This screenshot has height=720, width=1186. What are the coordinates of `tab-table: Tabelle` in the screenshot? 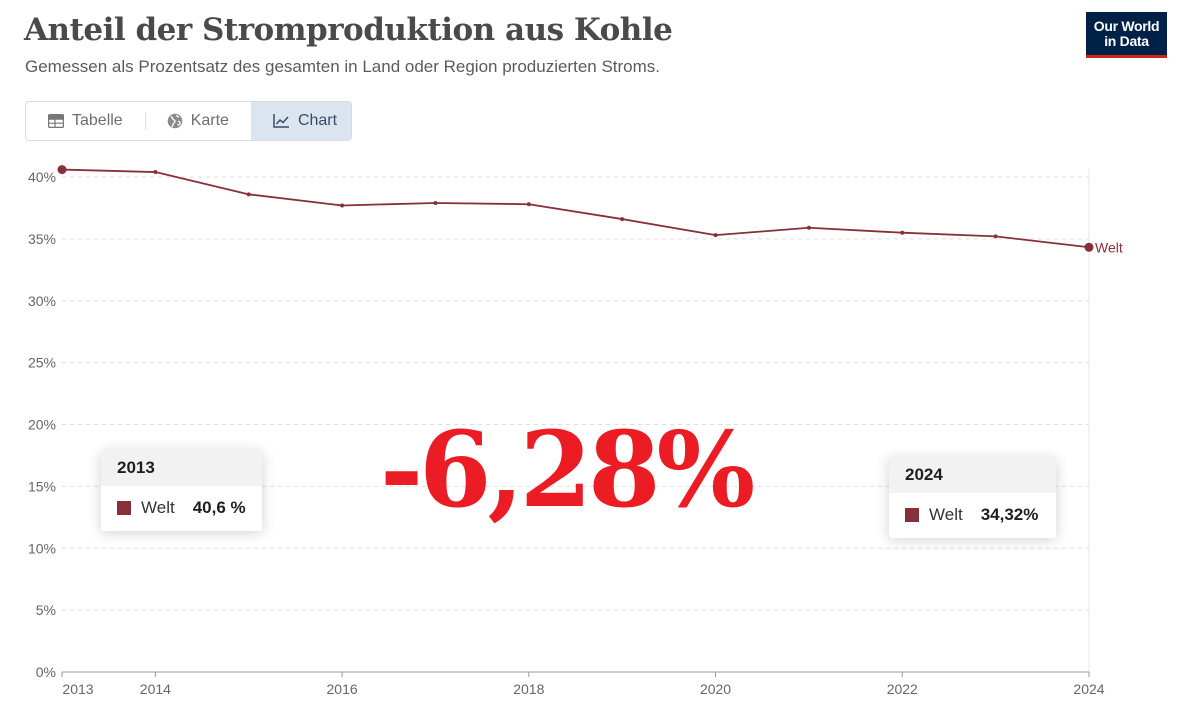 It's located at (85, 121).